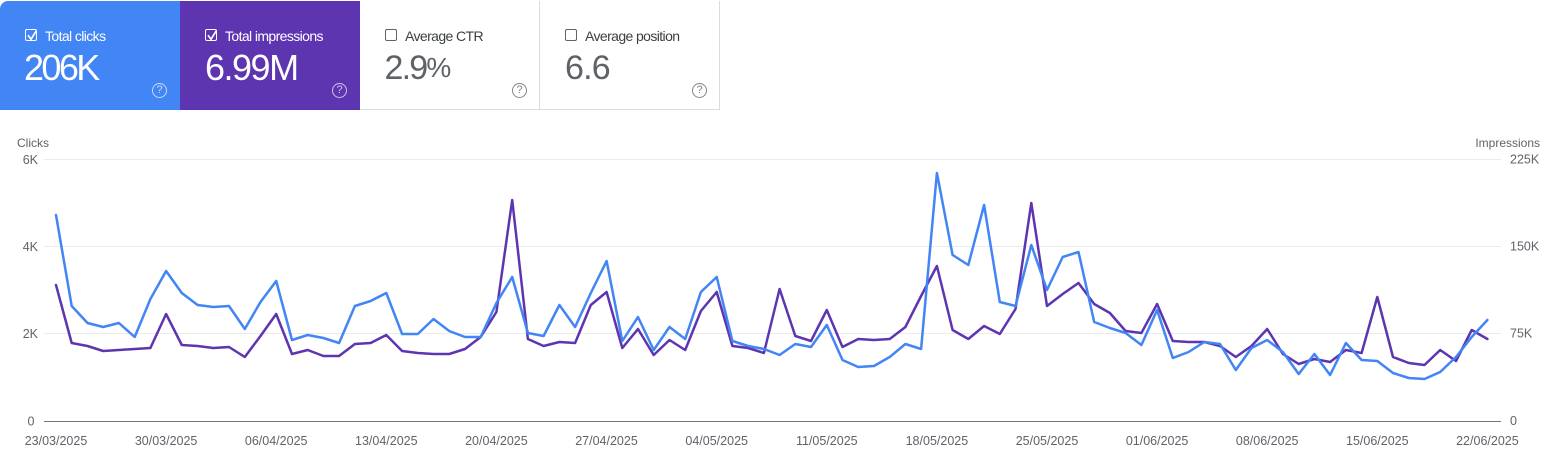 Image resolution: width=1557 pixels, height=474 pixels. I want to click on svg-text: 06/04/2025, so click(276, 441).